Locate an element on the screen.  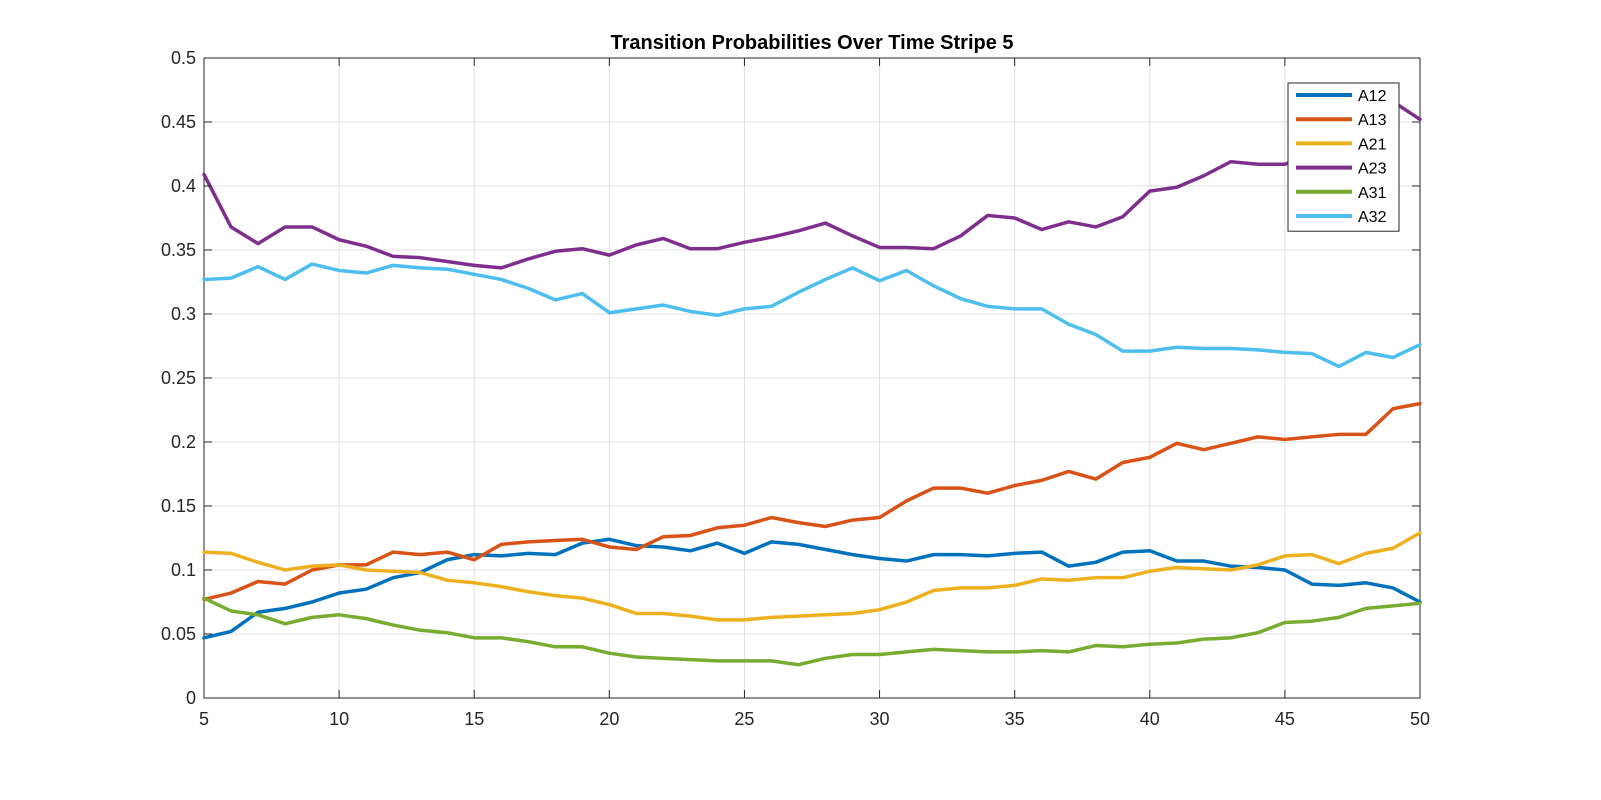
legend: A12 A13 A21 A23 A31 A32 is located at coordinates (1343, 157).